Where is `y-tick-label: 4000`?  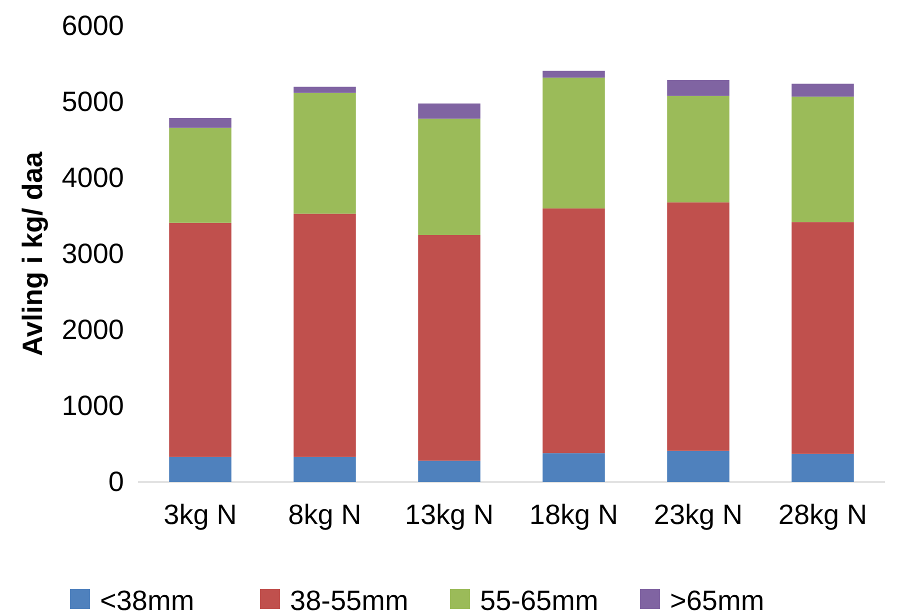
y-tick-label: 4000 is located at coordinates (93, 177).